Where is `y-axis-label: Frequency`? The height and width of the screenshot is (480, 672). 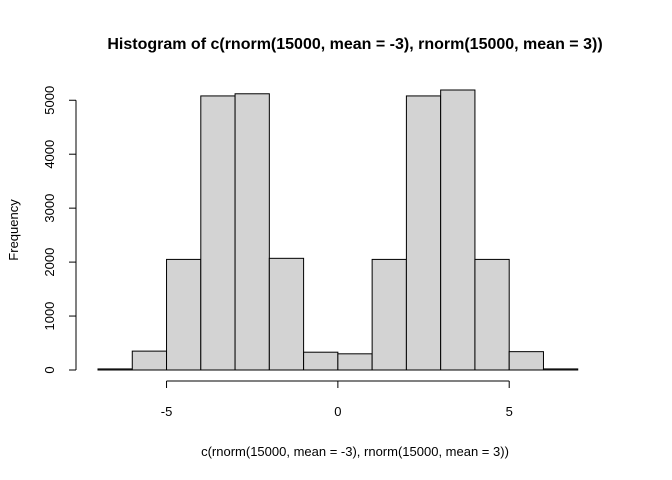
y-axis-label: Frequency is located at coordinates (13, 230).